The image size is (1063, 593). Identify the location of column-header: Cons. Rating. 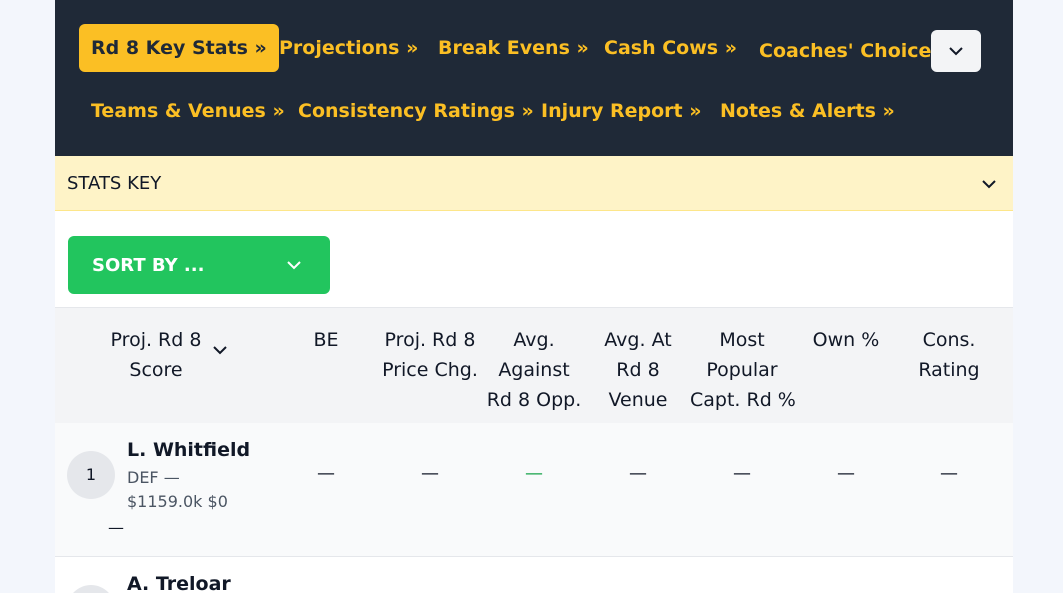
(949, 355).